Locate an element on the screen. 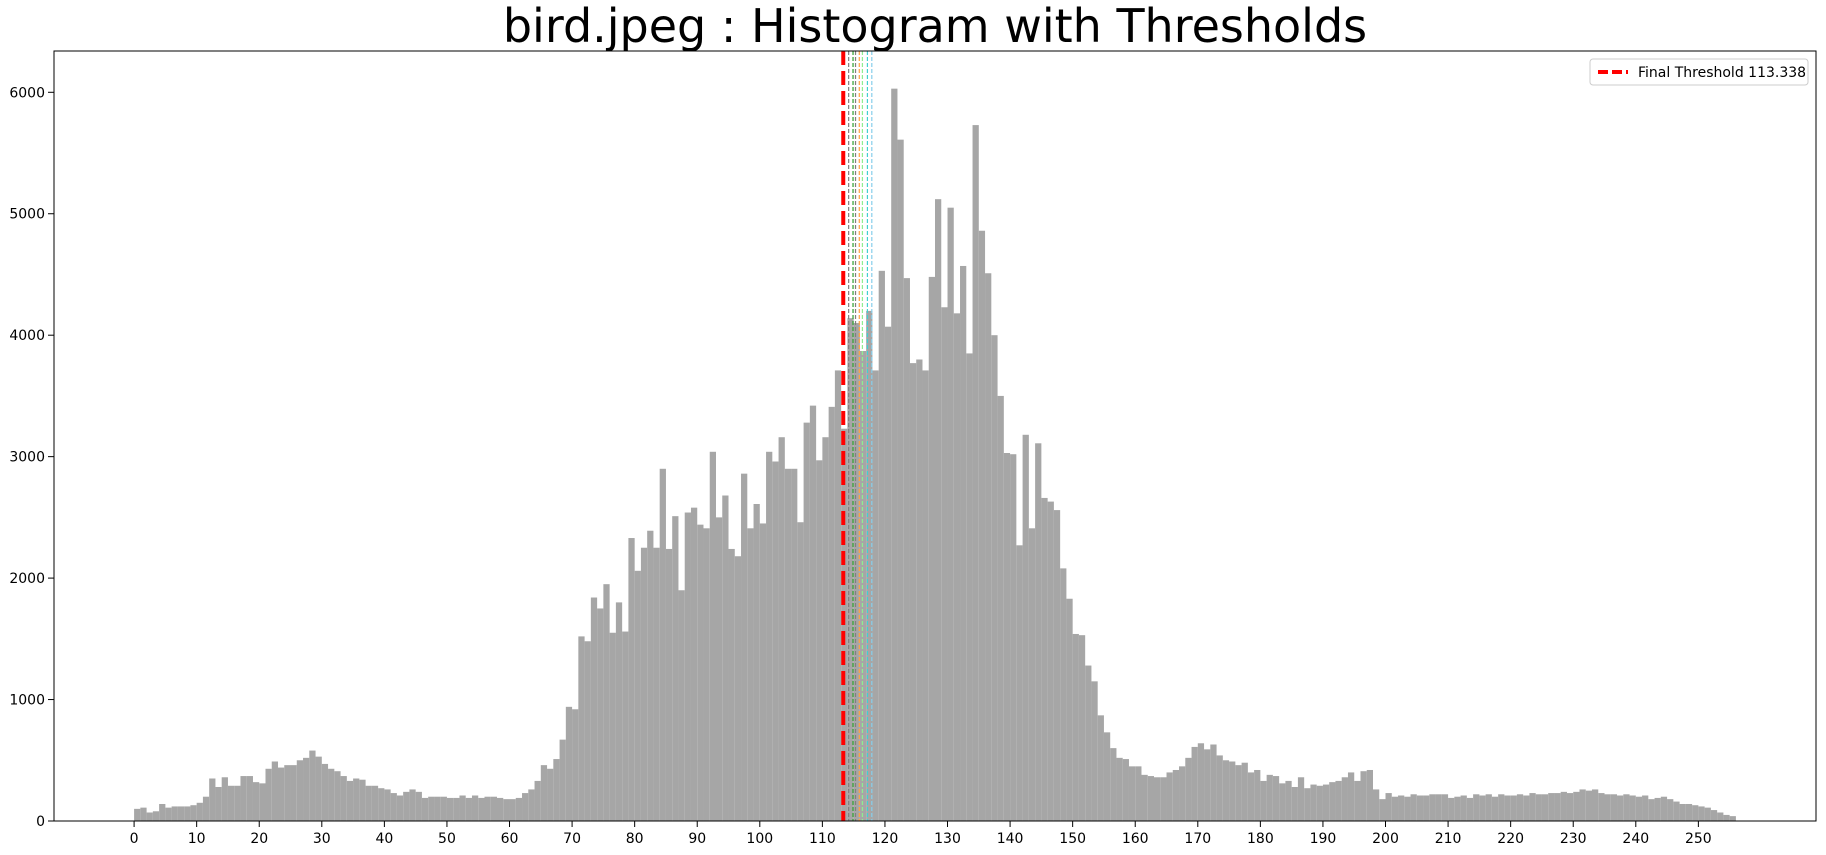 Image resolution: width=1826 pixels, height=855 pixels. x-tick-label: 230 is located at coordinates (1573, 839).